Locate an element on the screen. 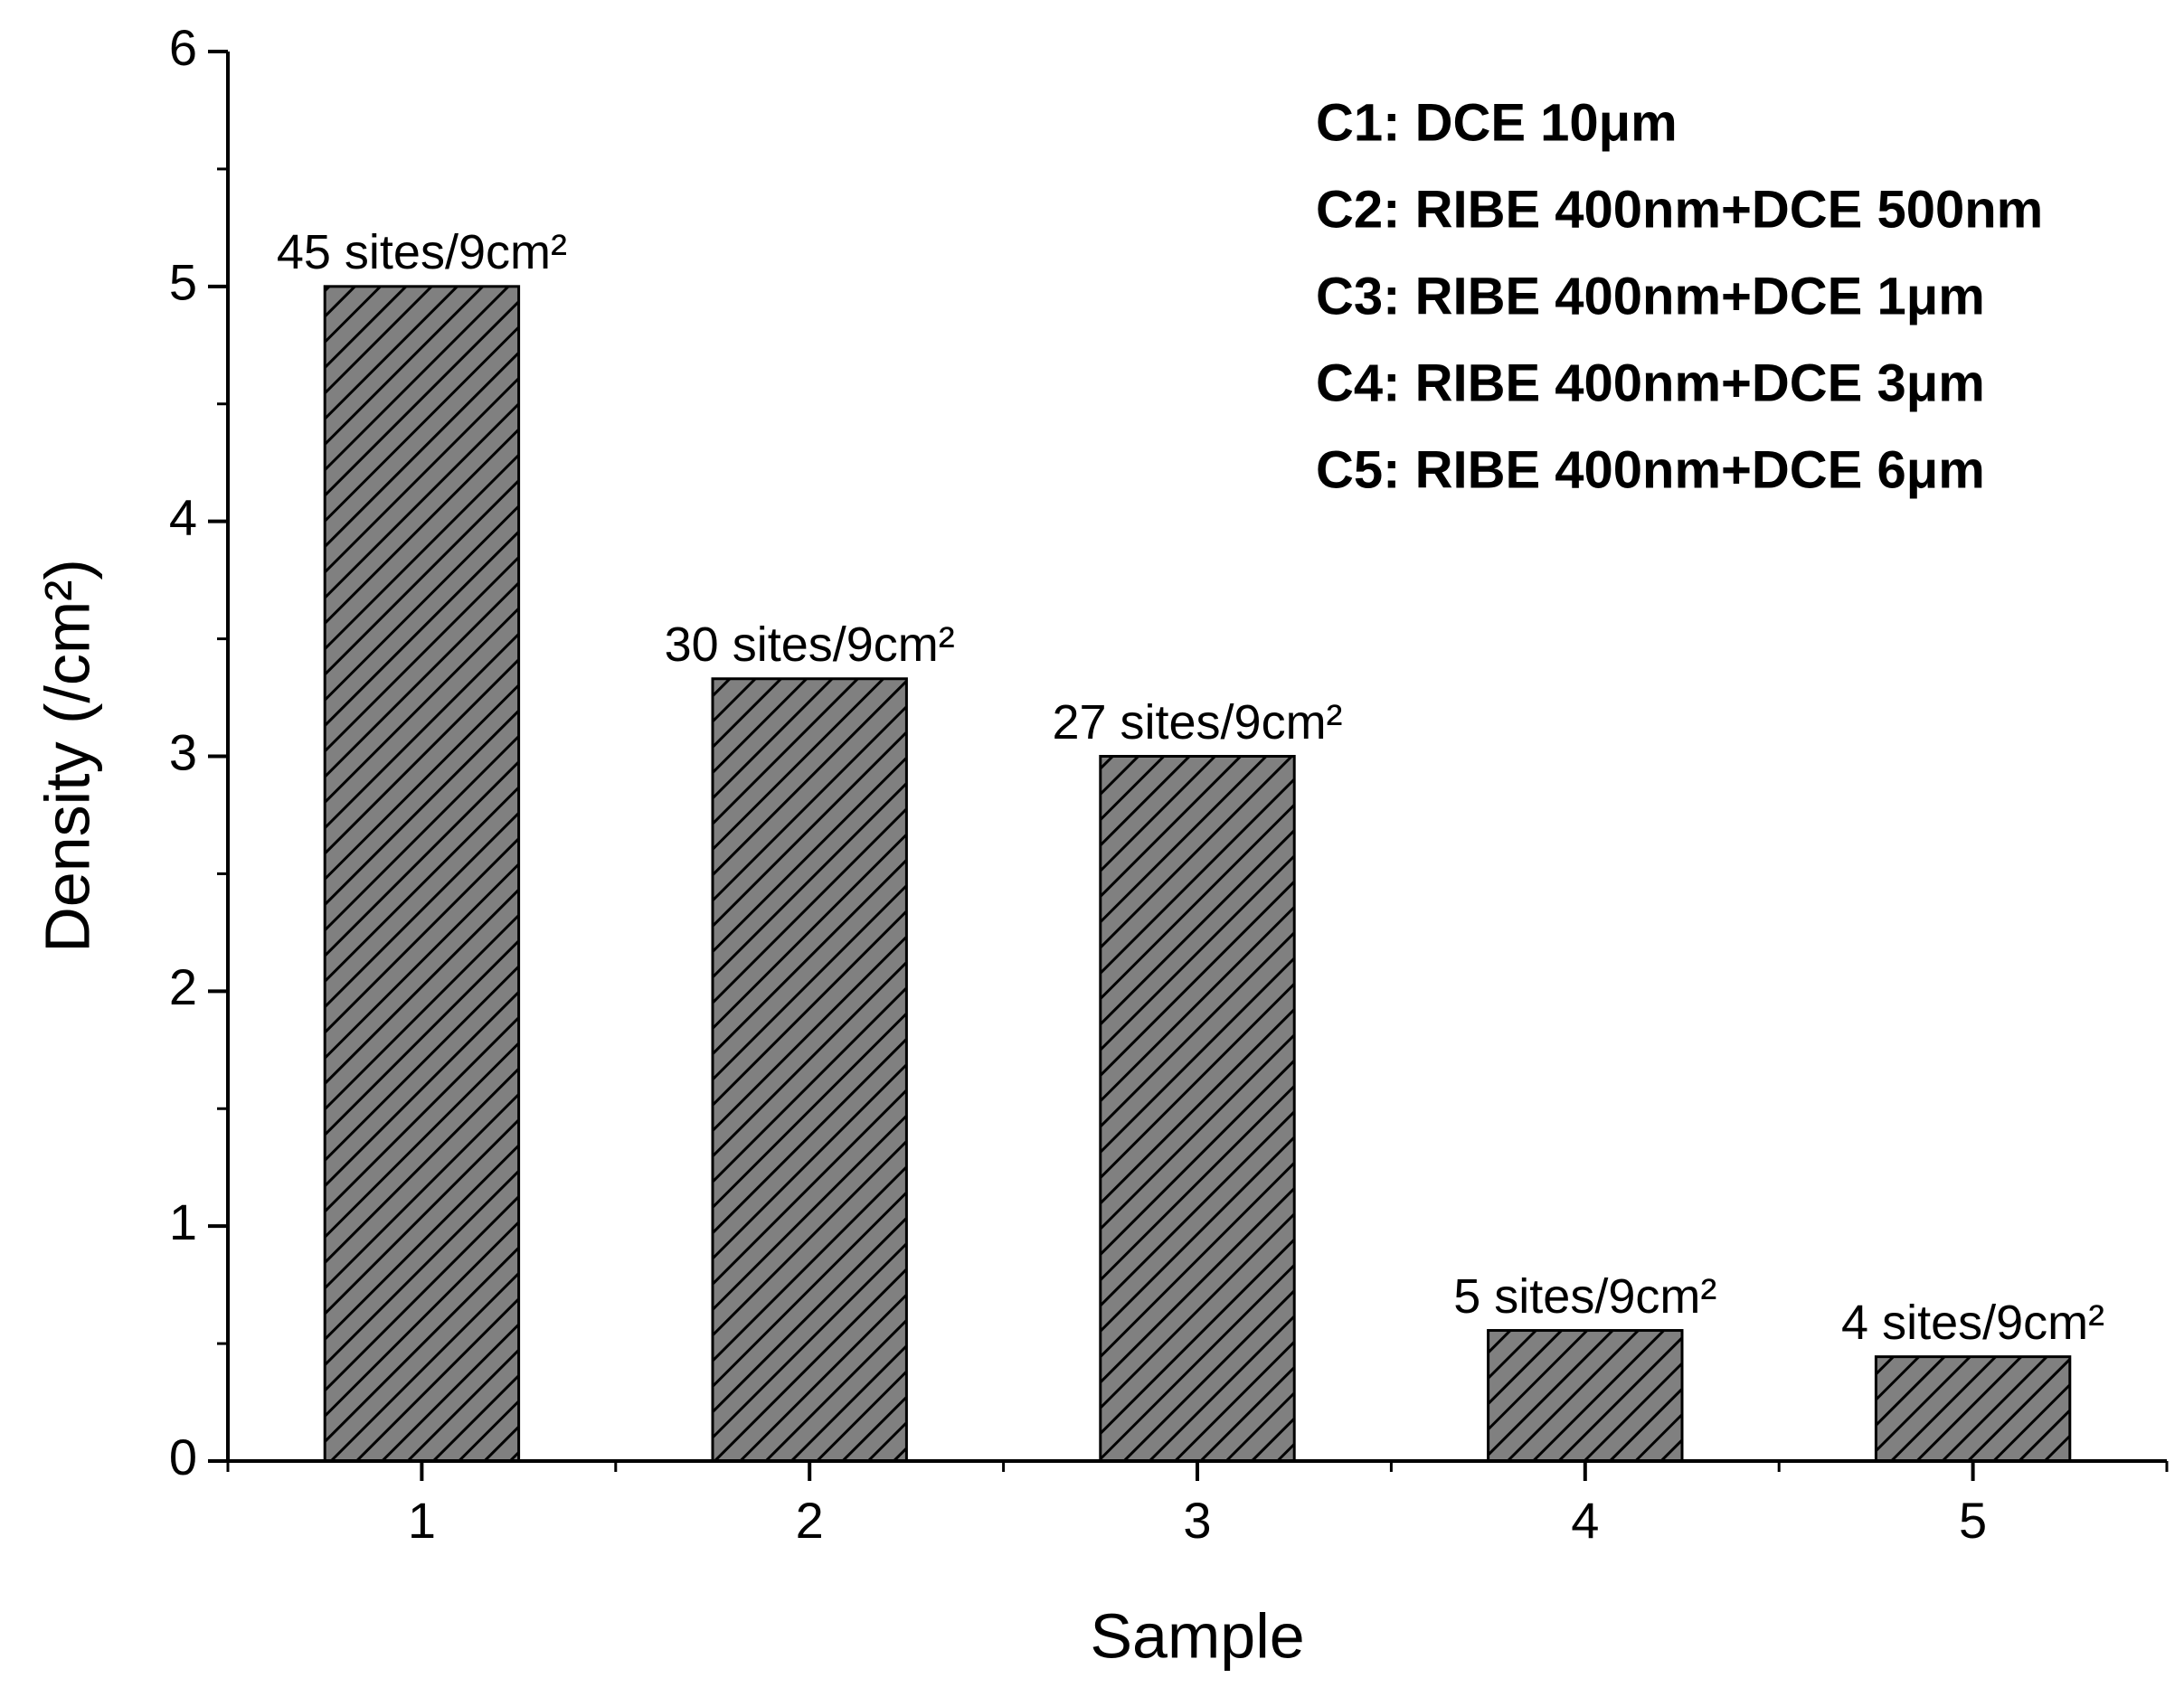 Image resolution: width=2184 pixels, height=1697 pixels. y-tick-label: 5 is located at coordinates (183, 283).